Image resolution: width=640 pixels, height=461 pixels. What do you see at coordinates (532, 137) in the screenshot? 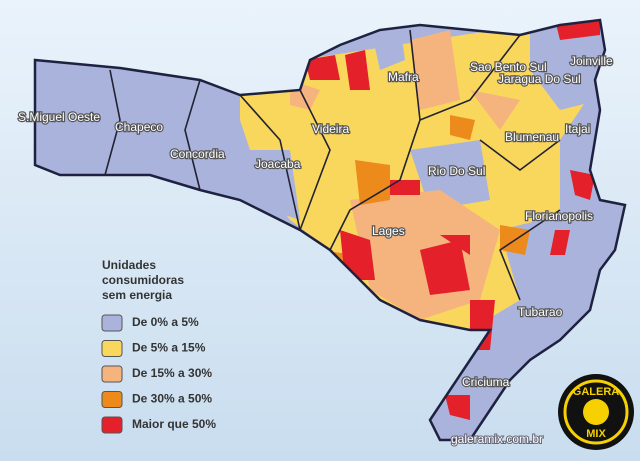
I see `city-label: Blumenau` at bounding box center [532, 137].